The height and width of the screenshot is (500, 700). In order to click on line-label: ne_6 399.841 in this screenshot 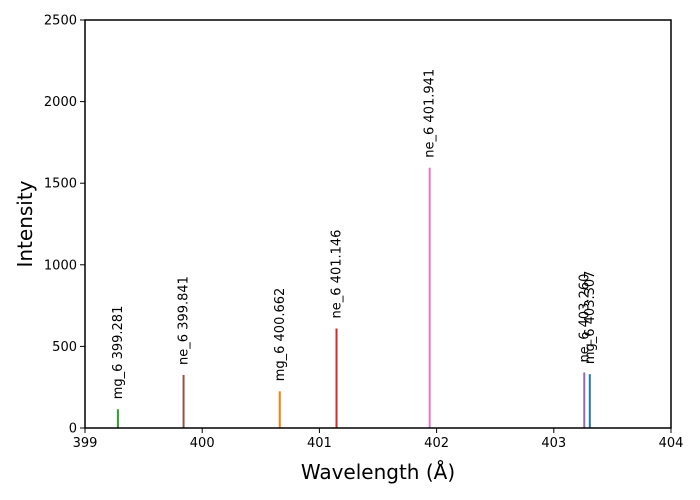, I will do `click(184, 320)`.